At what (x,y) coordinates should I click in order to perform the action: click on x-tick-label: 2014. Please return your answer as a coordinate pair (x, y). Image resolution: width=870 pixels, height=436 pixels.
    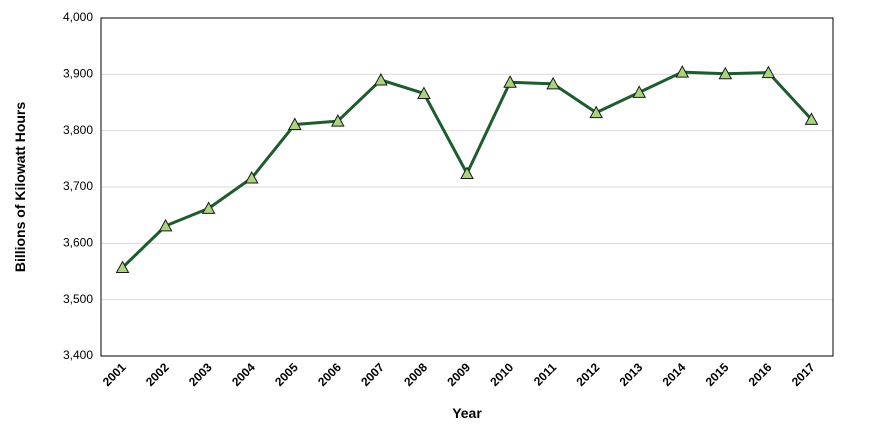
    Looking at the image, I should click on (674, 374).